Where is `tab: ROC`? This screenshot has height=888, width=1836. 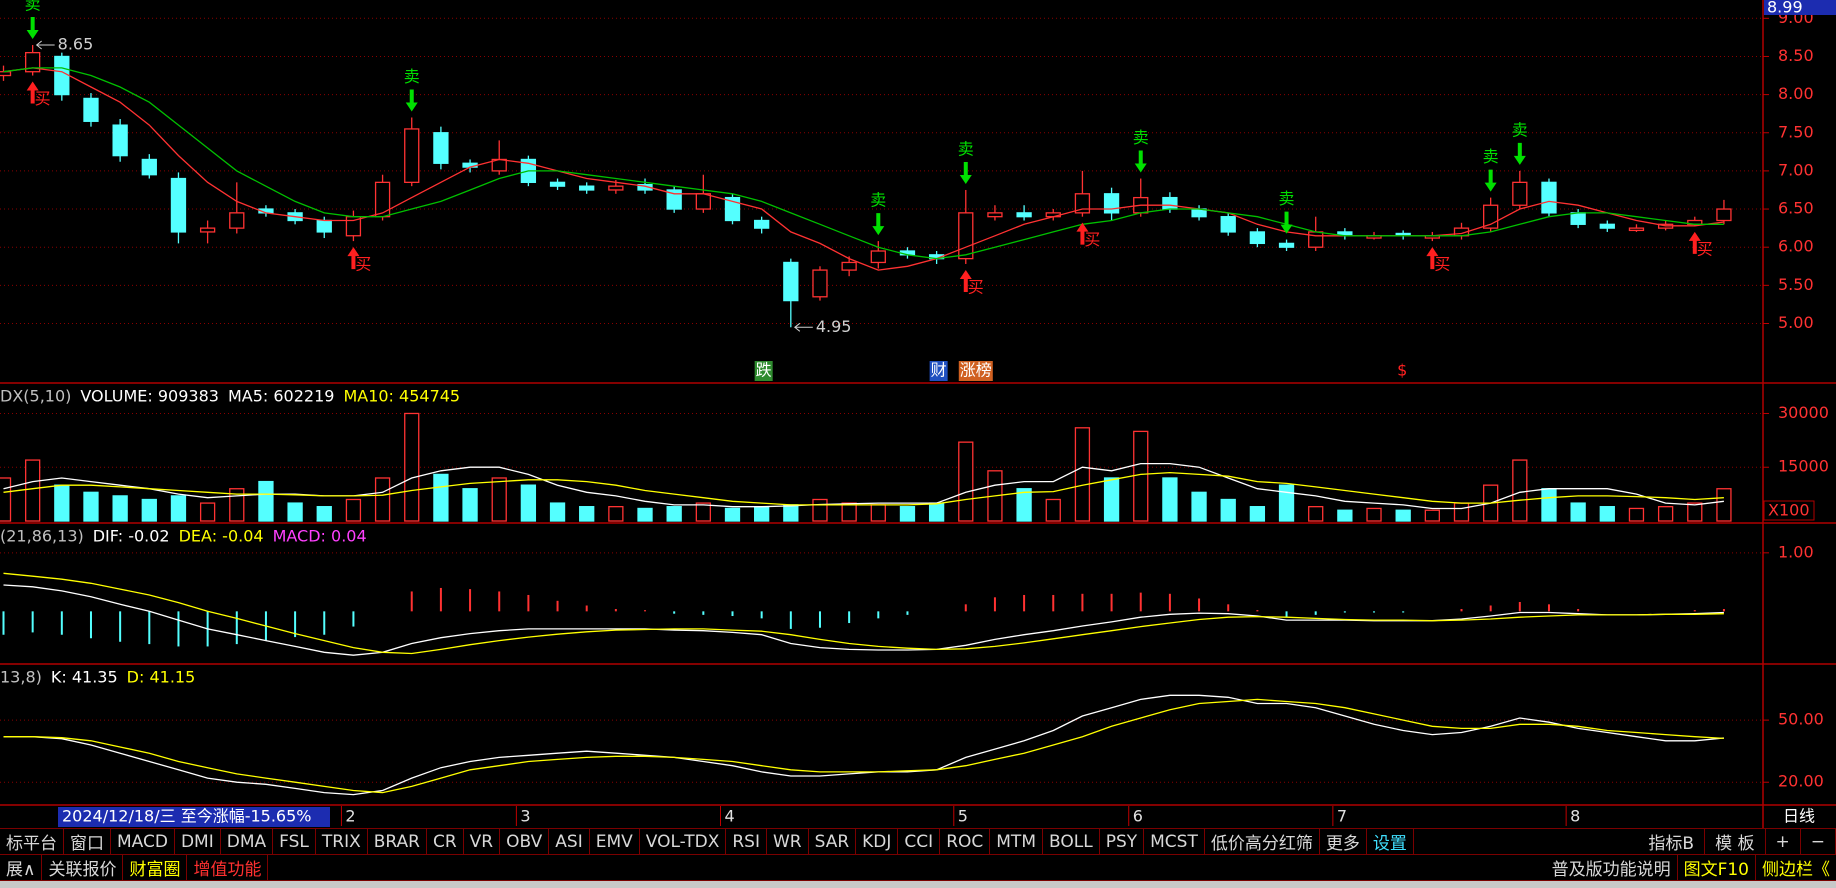 tab: ROC is located at coordinates (965, 841).